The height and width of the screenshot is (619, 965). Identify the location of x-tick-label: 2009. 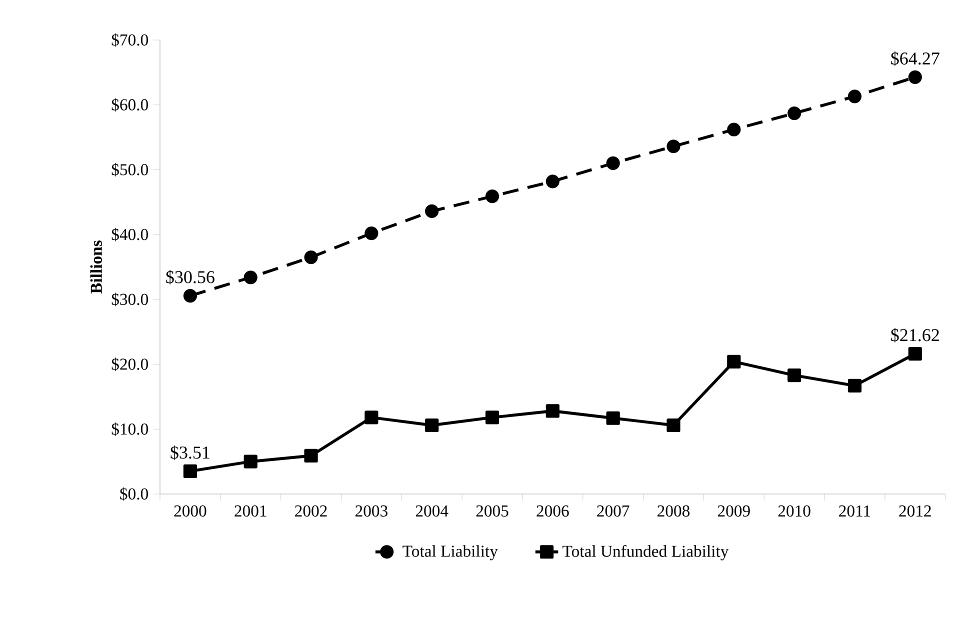
(734, 511).